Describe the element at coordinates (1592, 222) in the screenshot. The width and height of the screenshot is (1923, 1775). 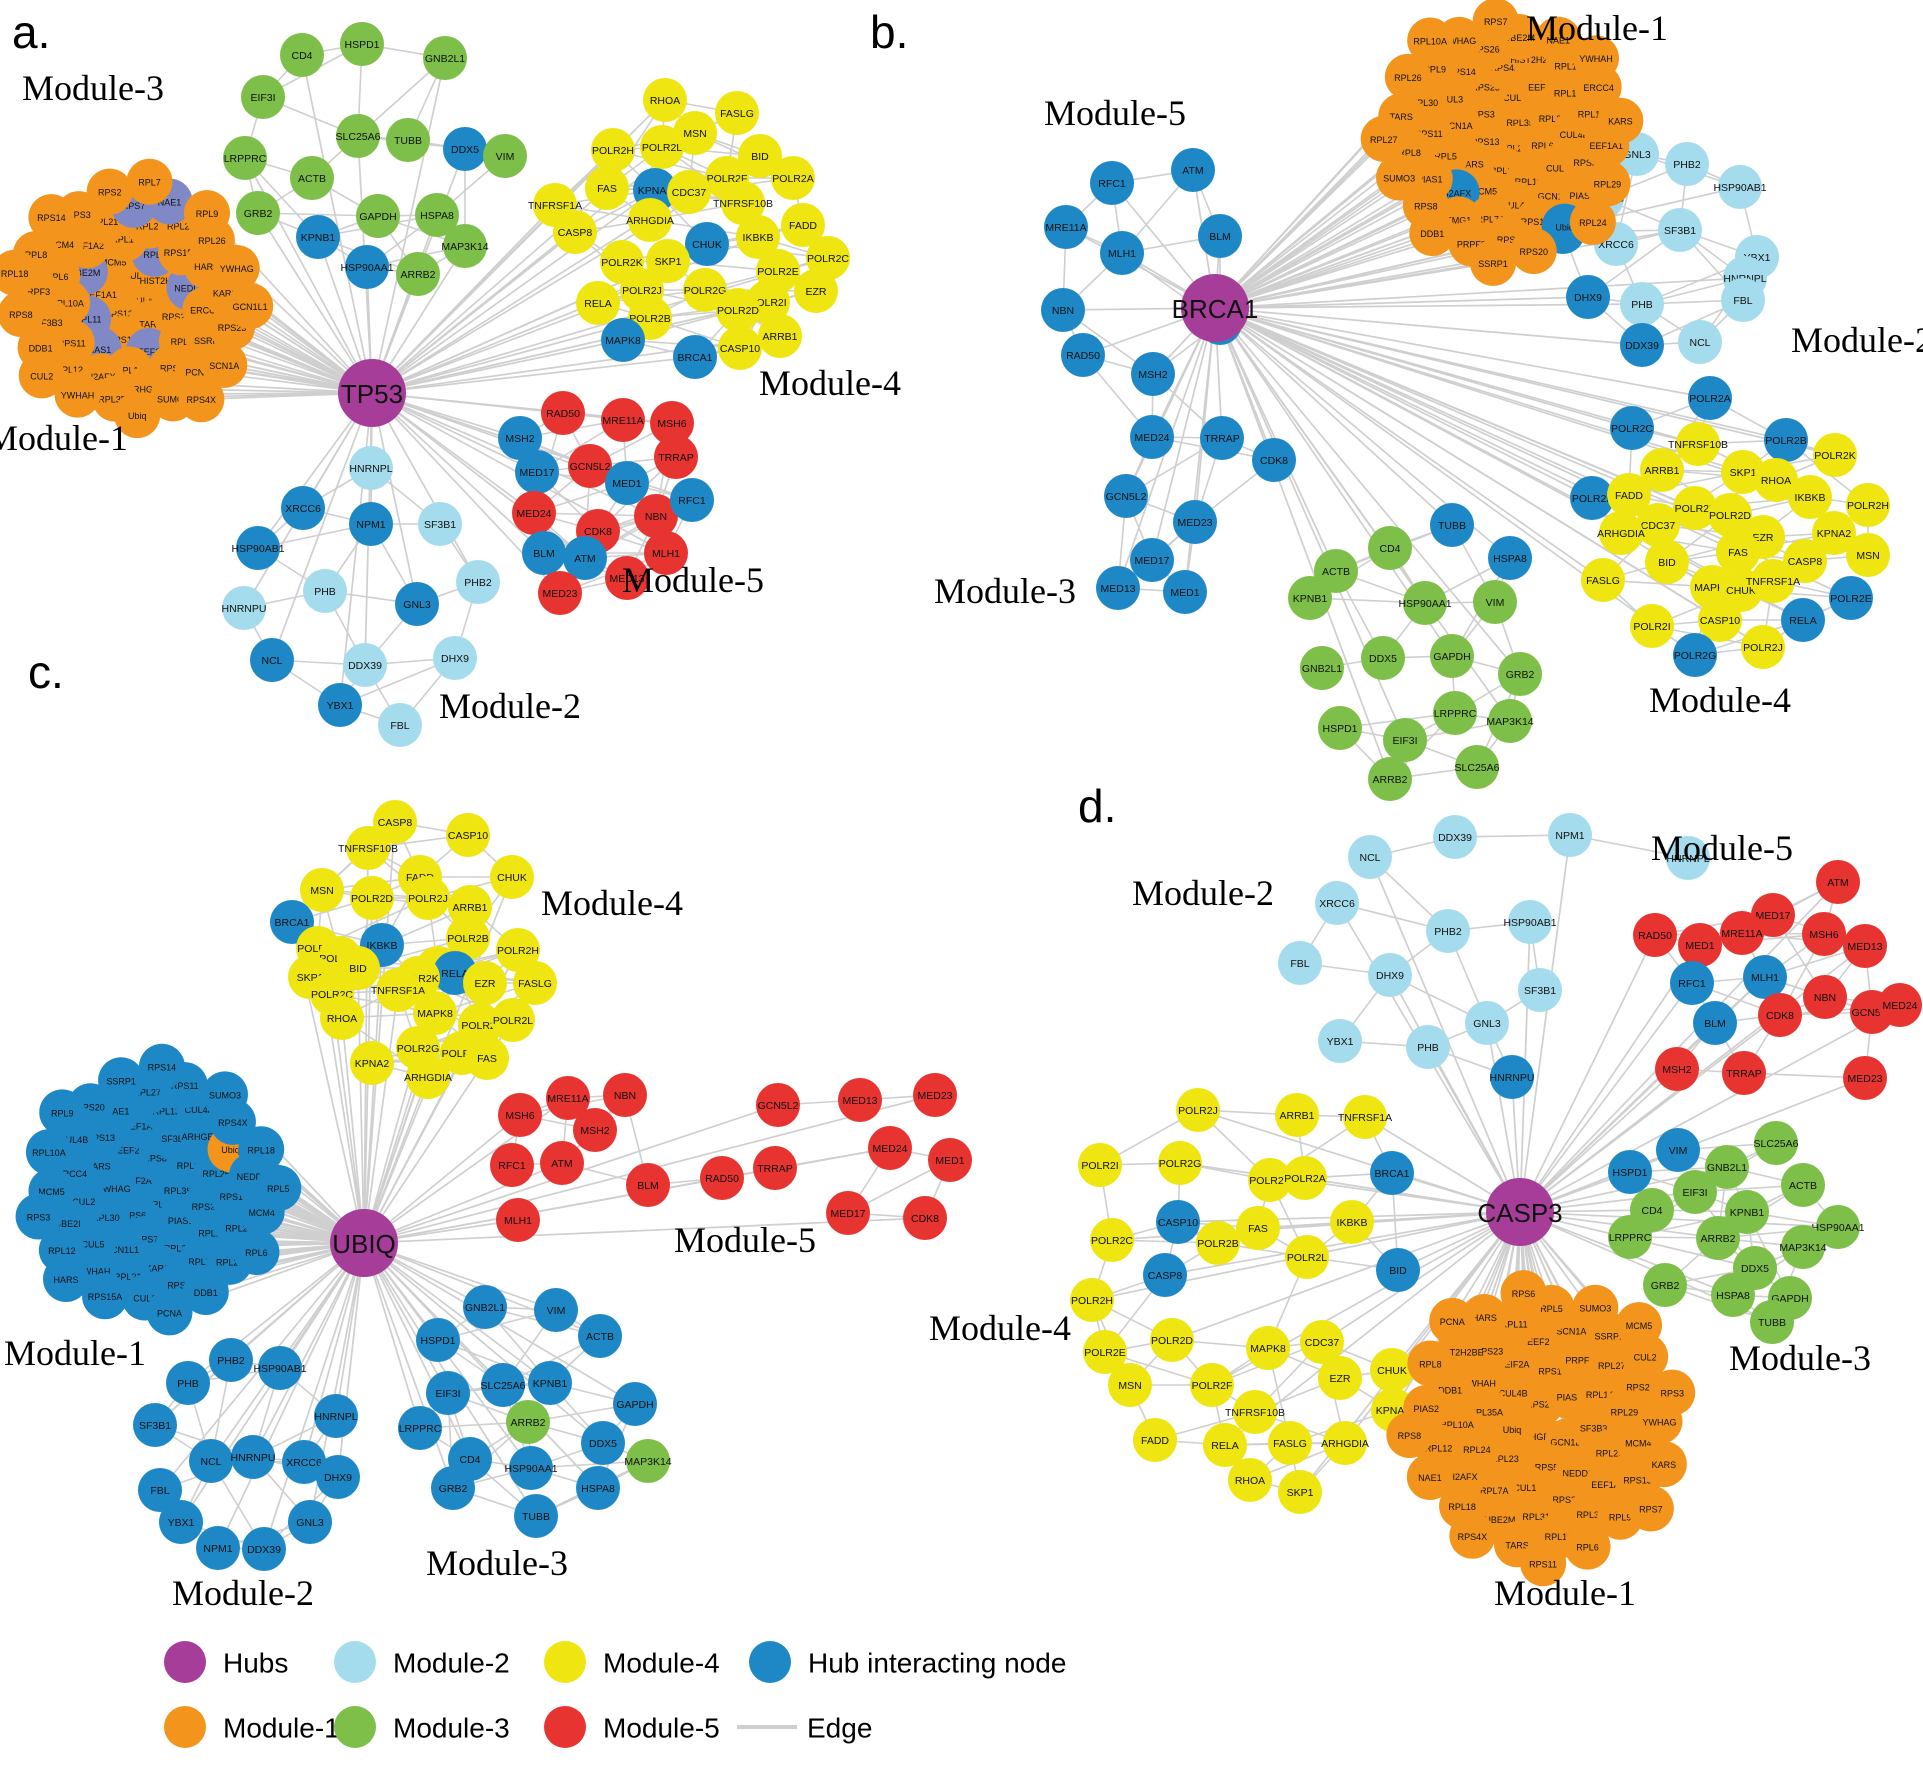
I see `node-RPL24` at that location.